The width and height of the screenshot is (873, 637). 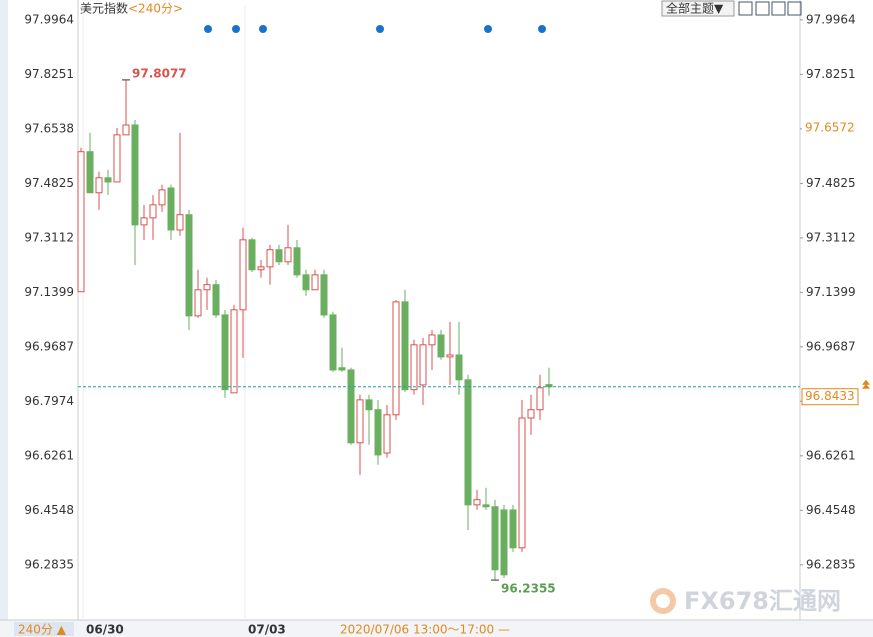 I want to click on y2-tick-label: 96.2835, so click(x=831, y=564).